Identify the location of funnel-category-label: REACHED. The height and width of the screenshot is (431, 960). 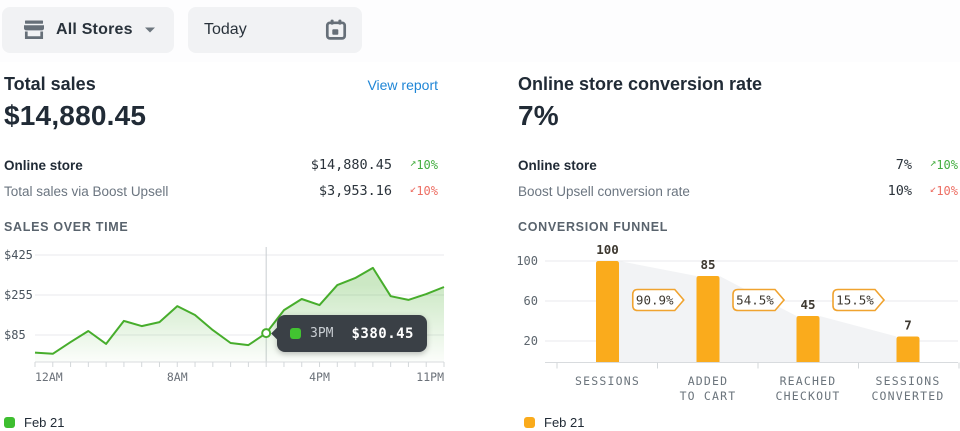
(808, 381).